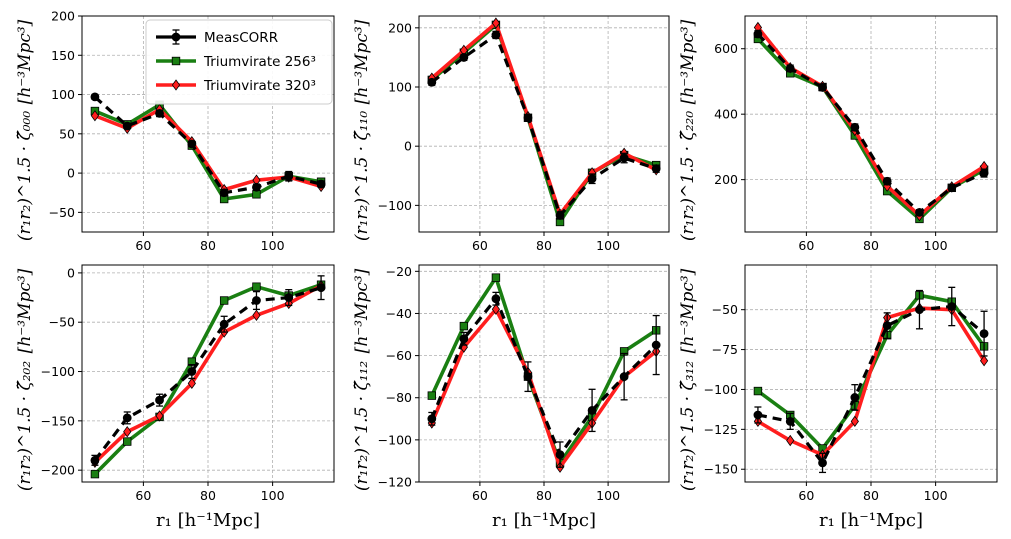 This screenshot has width=1011, height=539. What do you see at coordinates (58, 470) in the screenshot?
I see `y-tick-label: −200` at bounding box center [58, 470].